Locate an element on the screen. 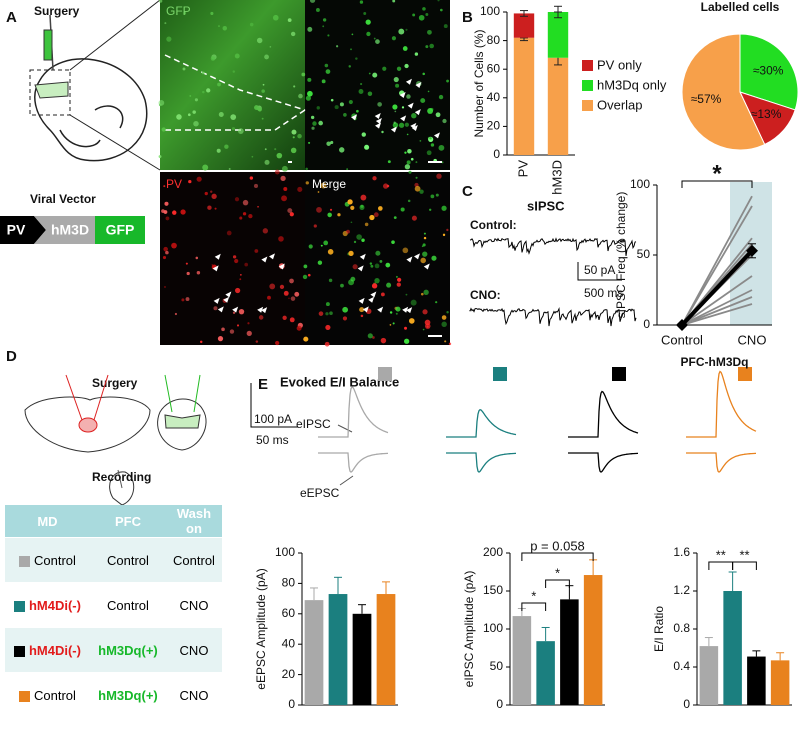 This screenshot has height=734, width=800. brain-sketch is located at coordinates (115, 440).